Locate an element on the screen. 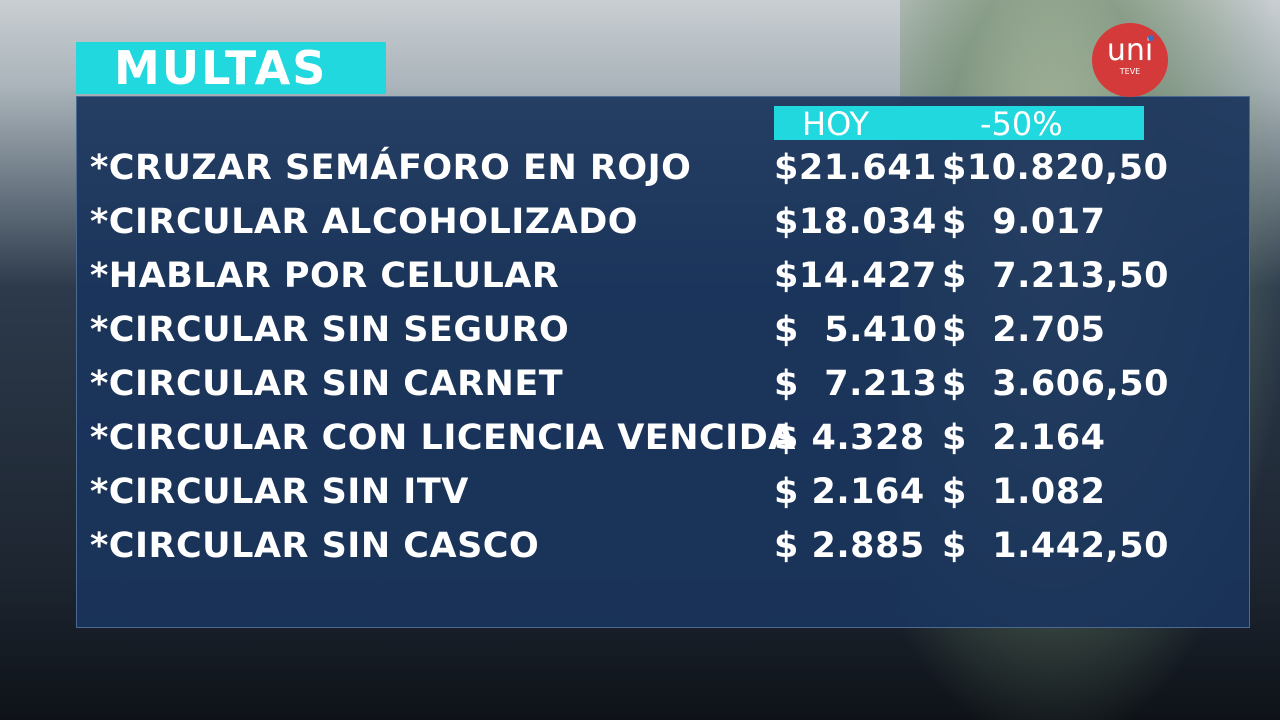 Image resolution: width=1280 pixels, height=720 pixels. fine-label: *CIRCULAR SIN ITV is located at coordinates (279, 492).